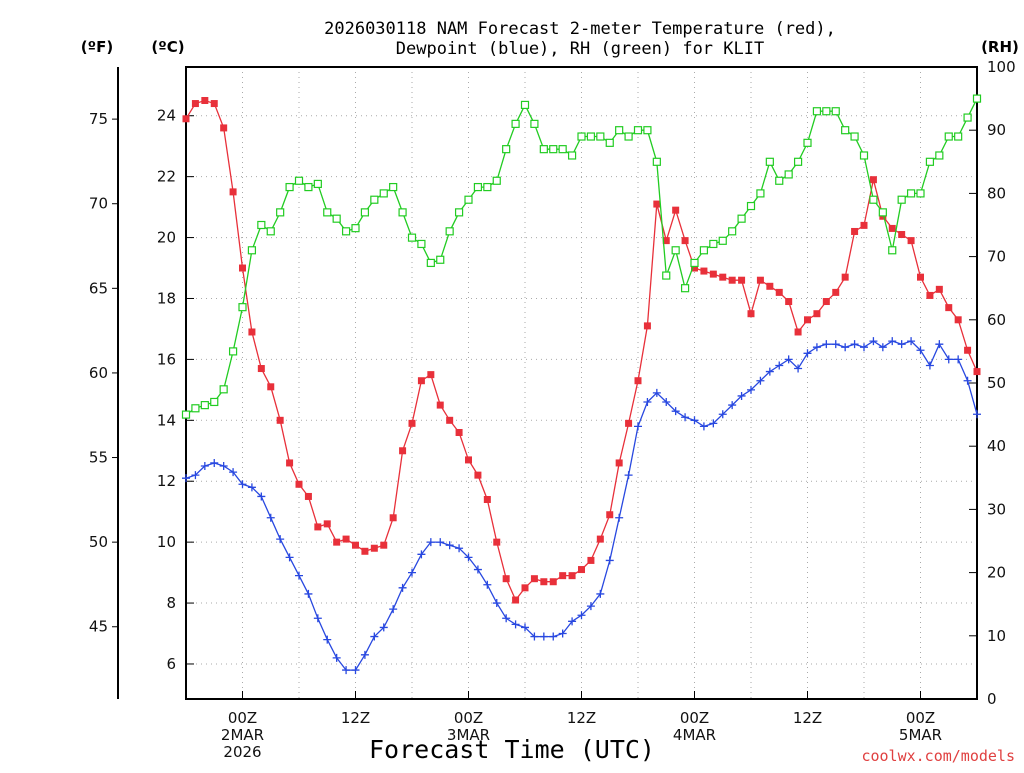  Describe the element at coordinates (98, 119) in the screenshot. I see `fahrenheit-tick-label: 75` at that location.